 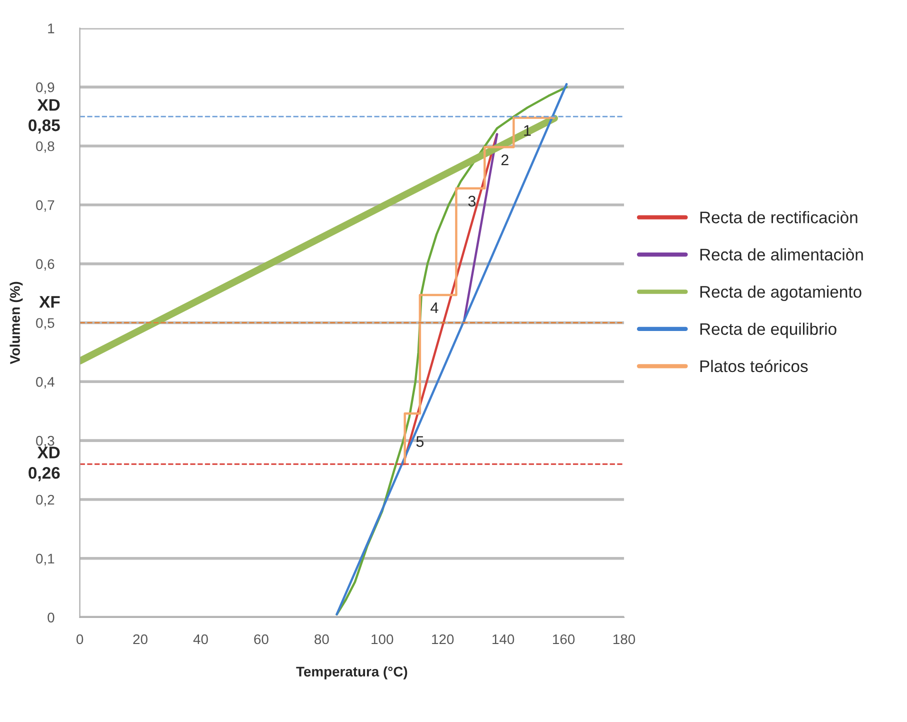 What do you see at coordinates (51, 617) in the screenshot?
I see `y-tick-label: 0` at bounding box center [51, 617].